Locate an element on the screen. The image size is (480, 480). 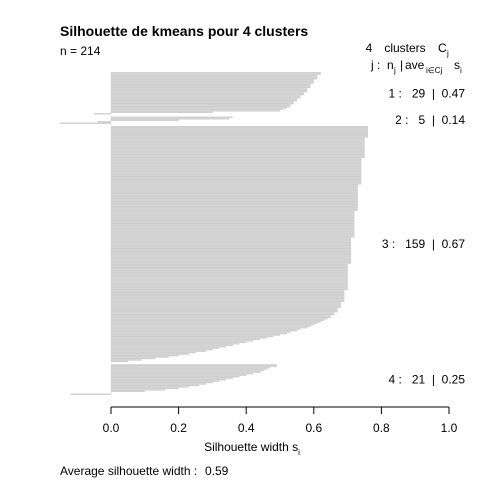
header-j: j: is located at coordinates (375, 65).